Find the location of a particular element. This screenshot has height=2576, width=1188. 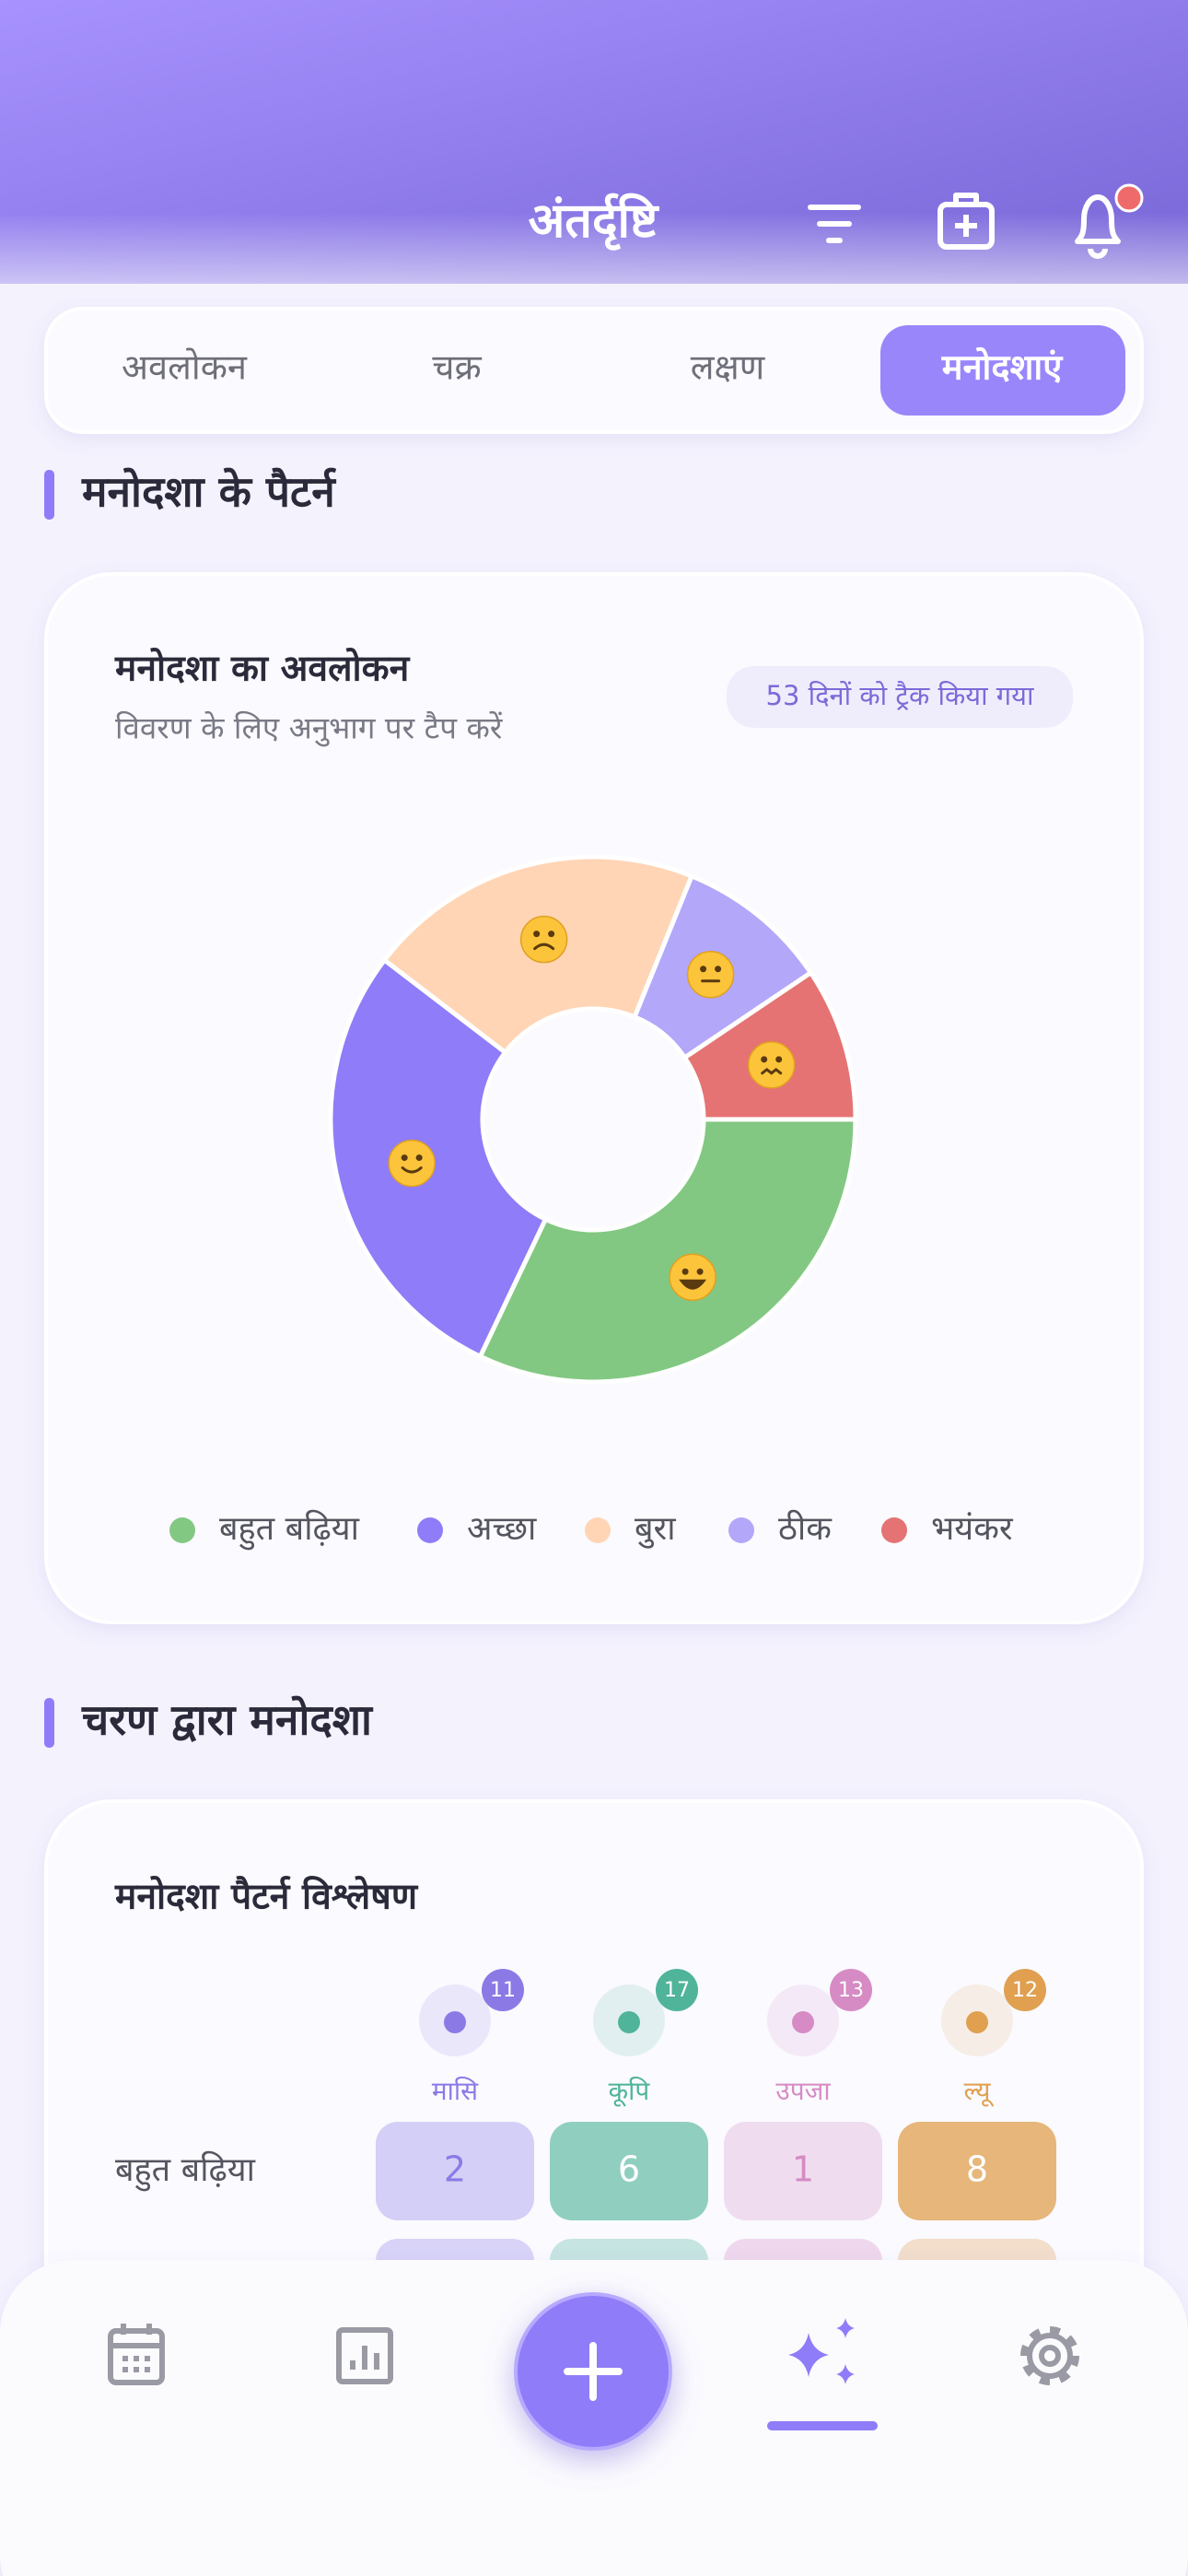

gear-teeth is located at coordinates (1049, 2355).